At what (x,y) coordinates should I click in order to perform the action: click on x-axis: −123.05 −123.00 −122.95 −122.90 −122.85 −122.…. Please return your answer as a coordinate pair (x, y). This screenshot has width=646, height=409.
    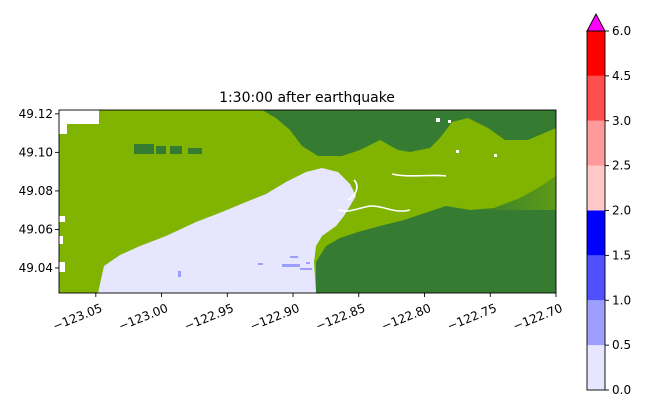
    Looking at the image, I should click on (308, 313).